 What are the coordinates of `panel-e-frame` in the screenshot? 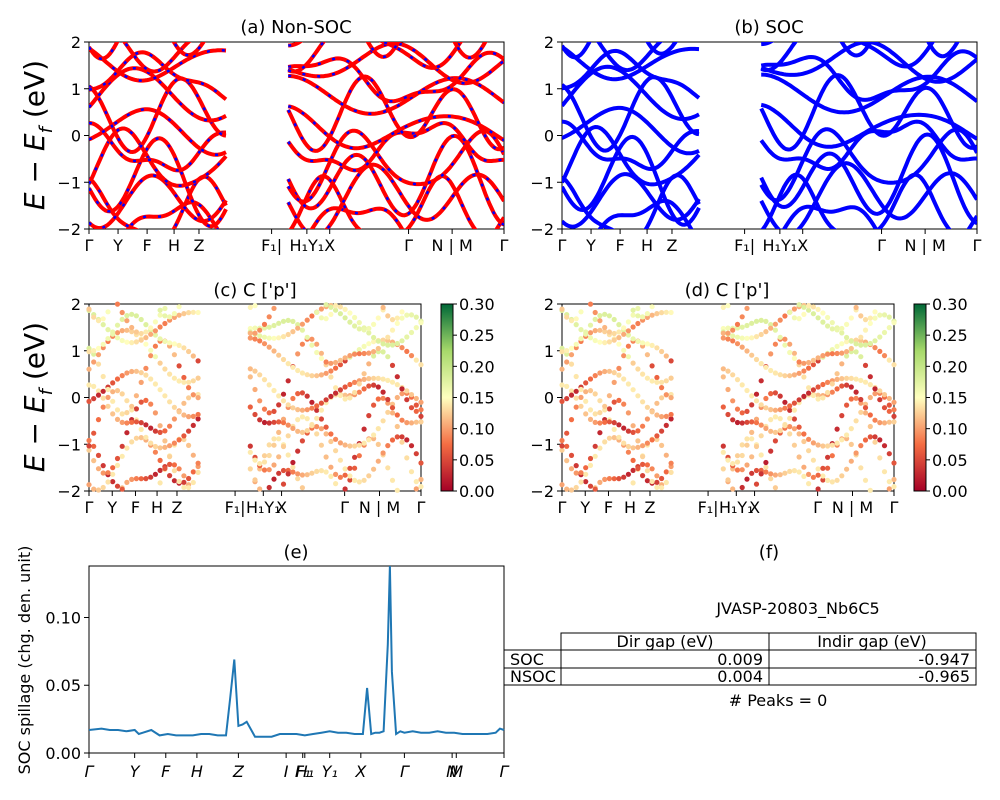 It's located at (296, 659).